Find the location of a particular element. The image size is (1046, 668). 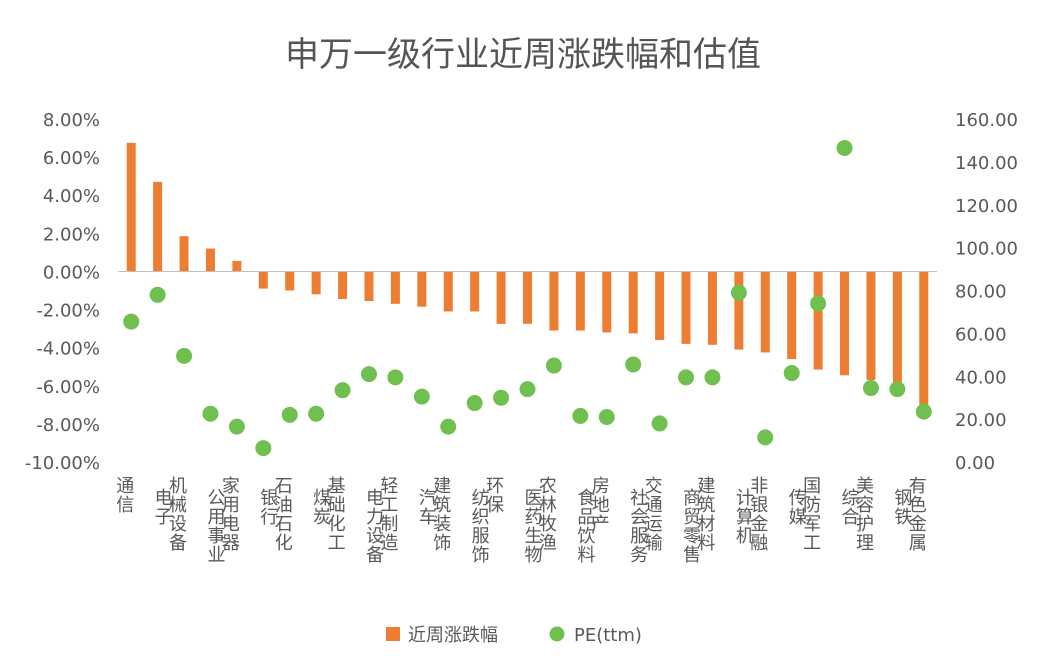

pe-point-煤炭 is located at coordinates (316, 413).